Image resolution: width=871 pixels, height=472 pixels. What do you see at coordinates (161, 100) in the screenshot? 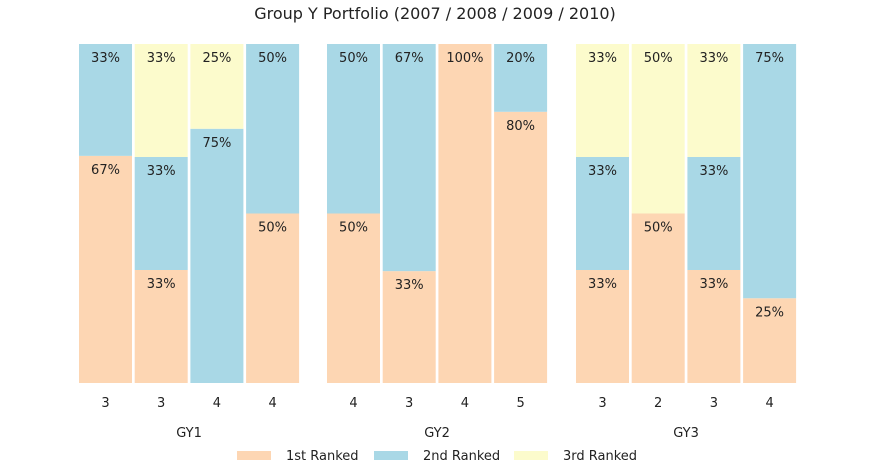
I see `bar-segment-GY1-2-3rd-ranked` at bounding box center [161, 100].